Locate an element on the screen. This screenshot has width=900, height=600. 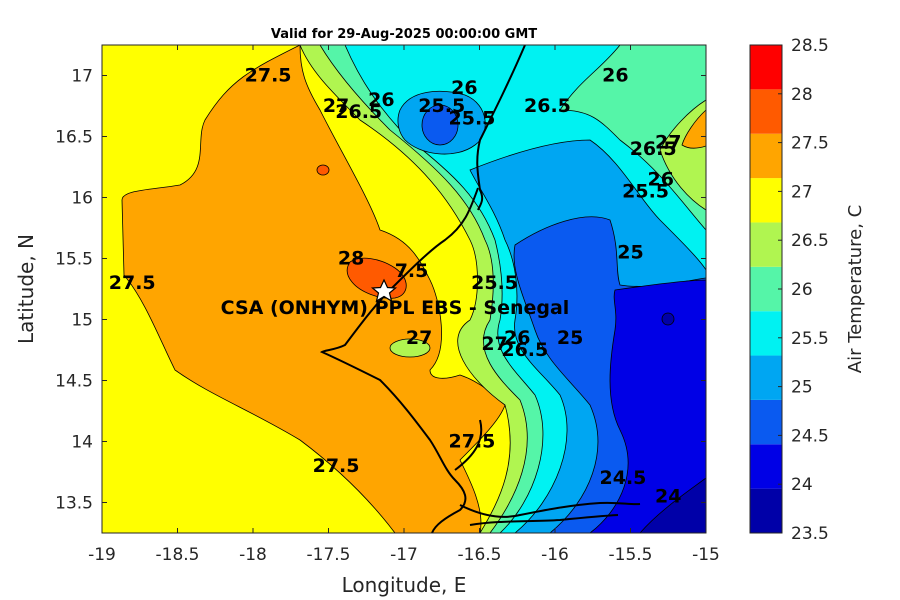
y-tick-label: 15 is located at coordinates (82, 321).